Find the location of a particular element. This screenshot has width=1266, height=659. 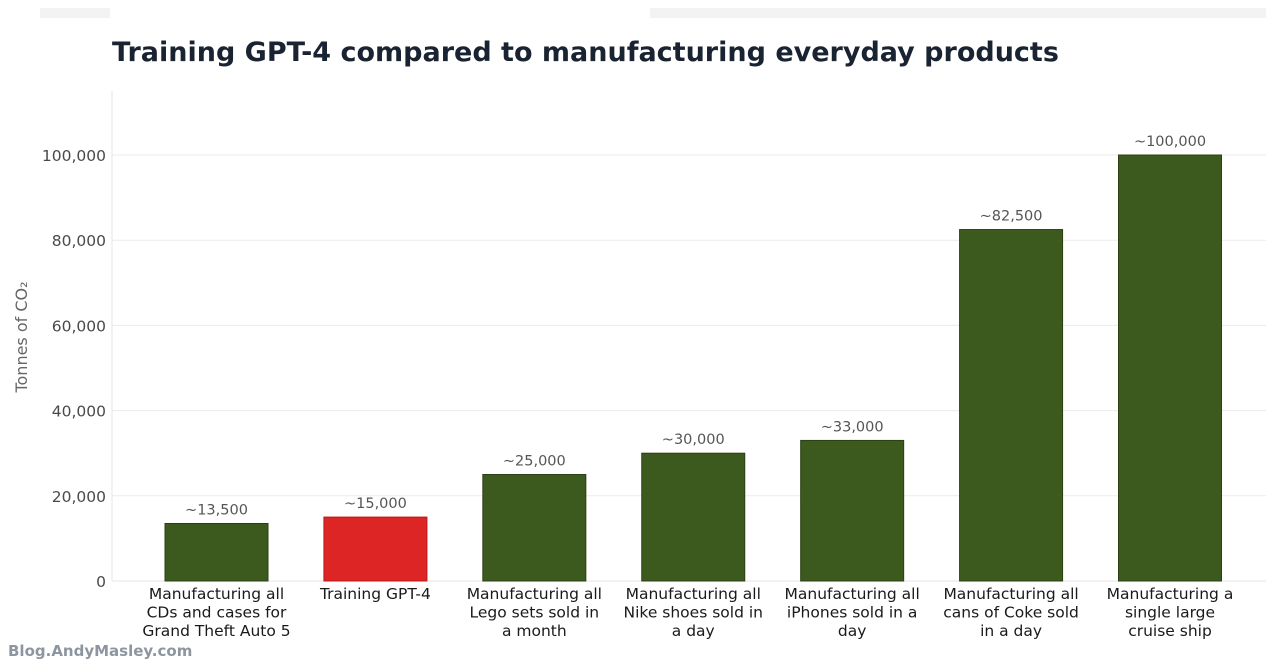

x-tick-label-line: a day is located at coordinates (693, 631).